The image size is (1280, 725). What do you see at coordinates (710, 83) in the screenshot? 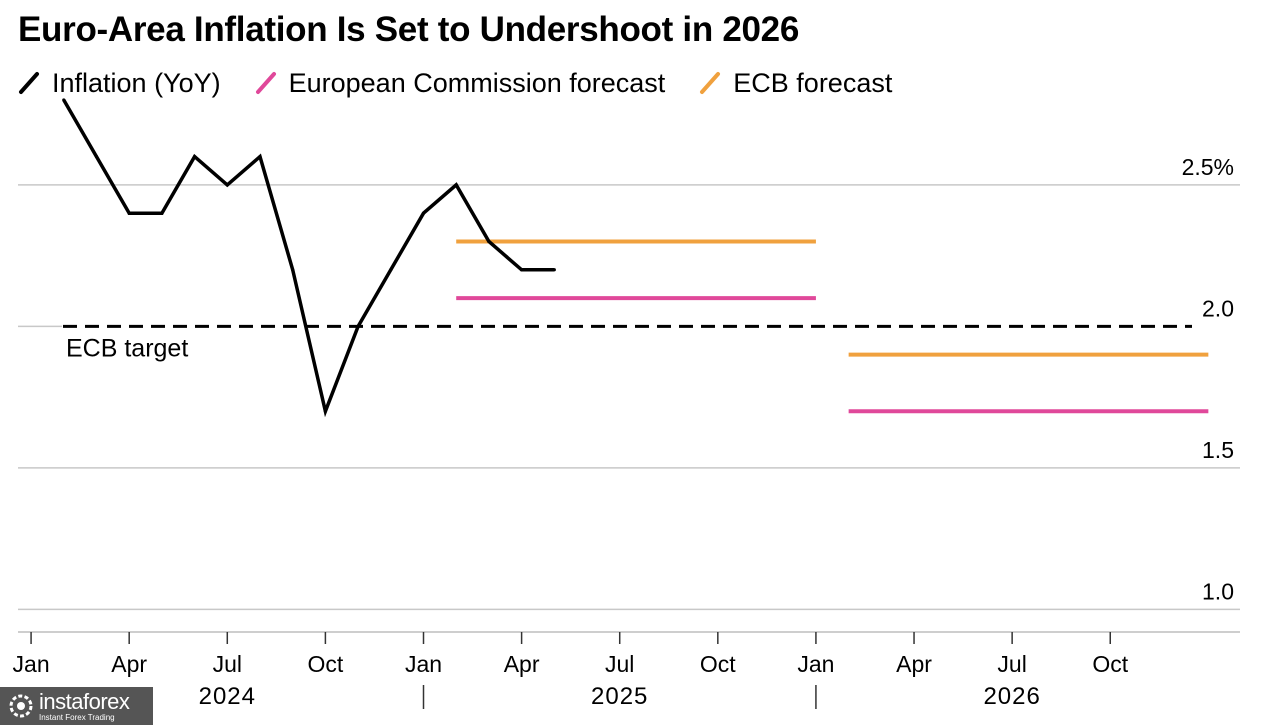
I see `legend-swatch-ecb-forecast` at bounding box center [710, 83].